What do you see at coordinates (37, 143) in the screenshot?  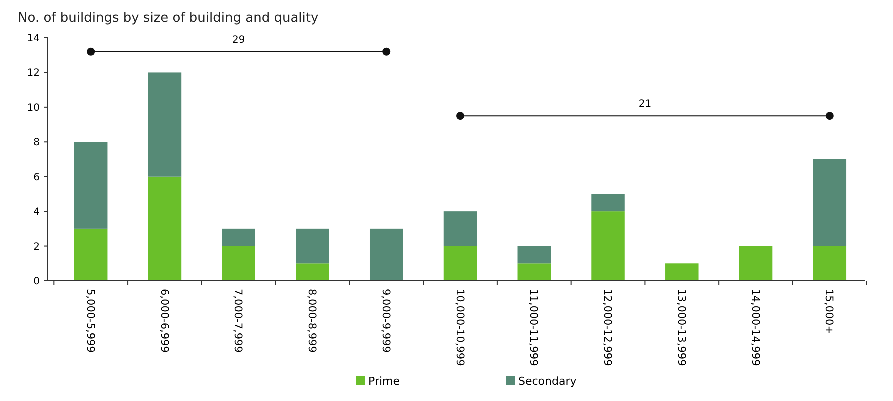 I see `y-tick-label: 8` at bounding box center [37, 143].